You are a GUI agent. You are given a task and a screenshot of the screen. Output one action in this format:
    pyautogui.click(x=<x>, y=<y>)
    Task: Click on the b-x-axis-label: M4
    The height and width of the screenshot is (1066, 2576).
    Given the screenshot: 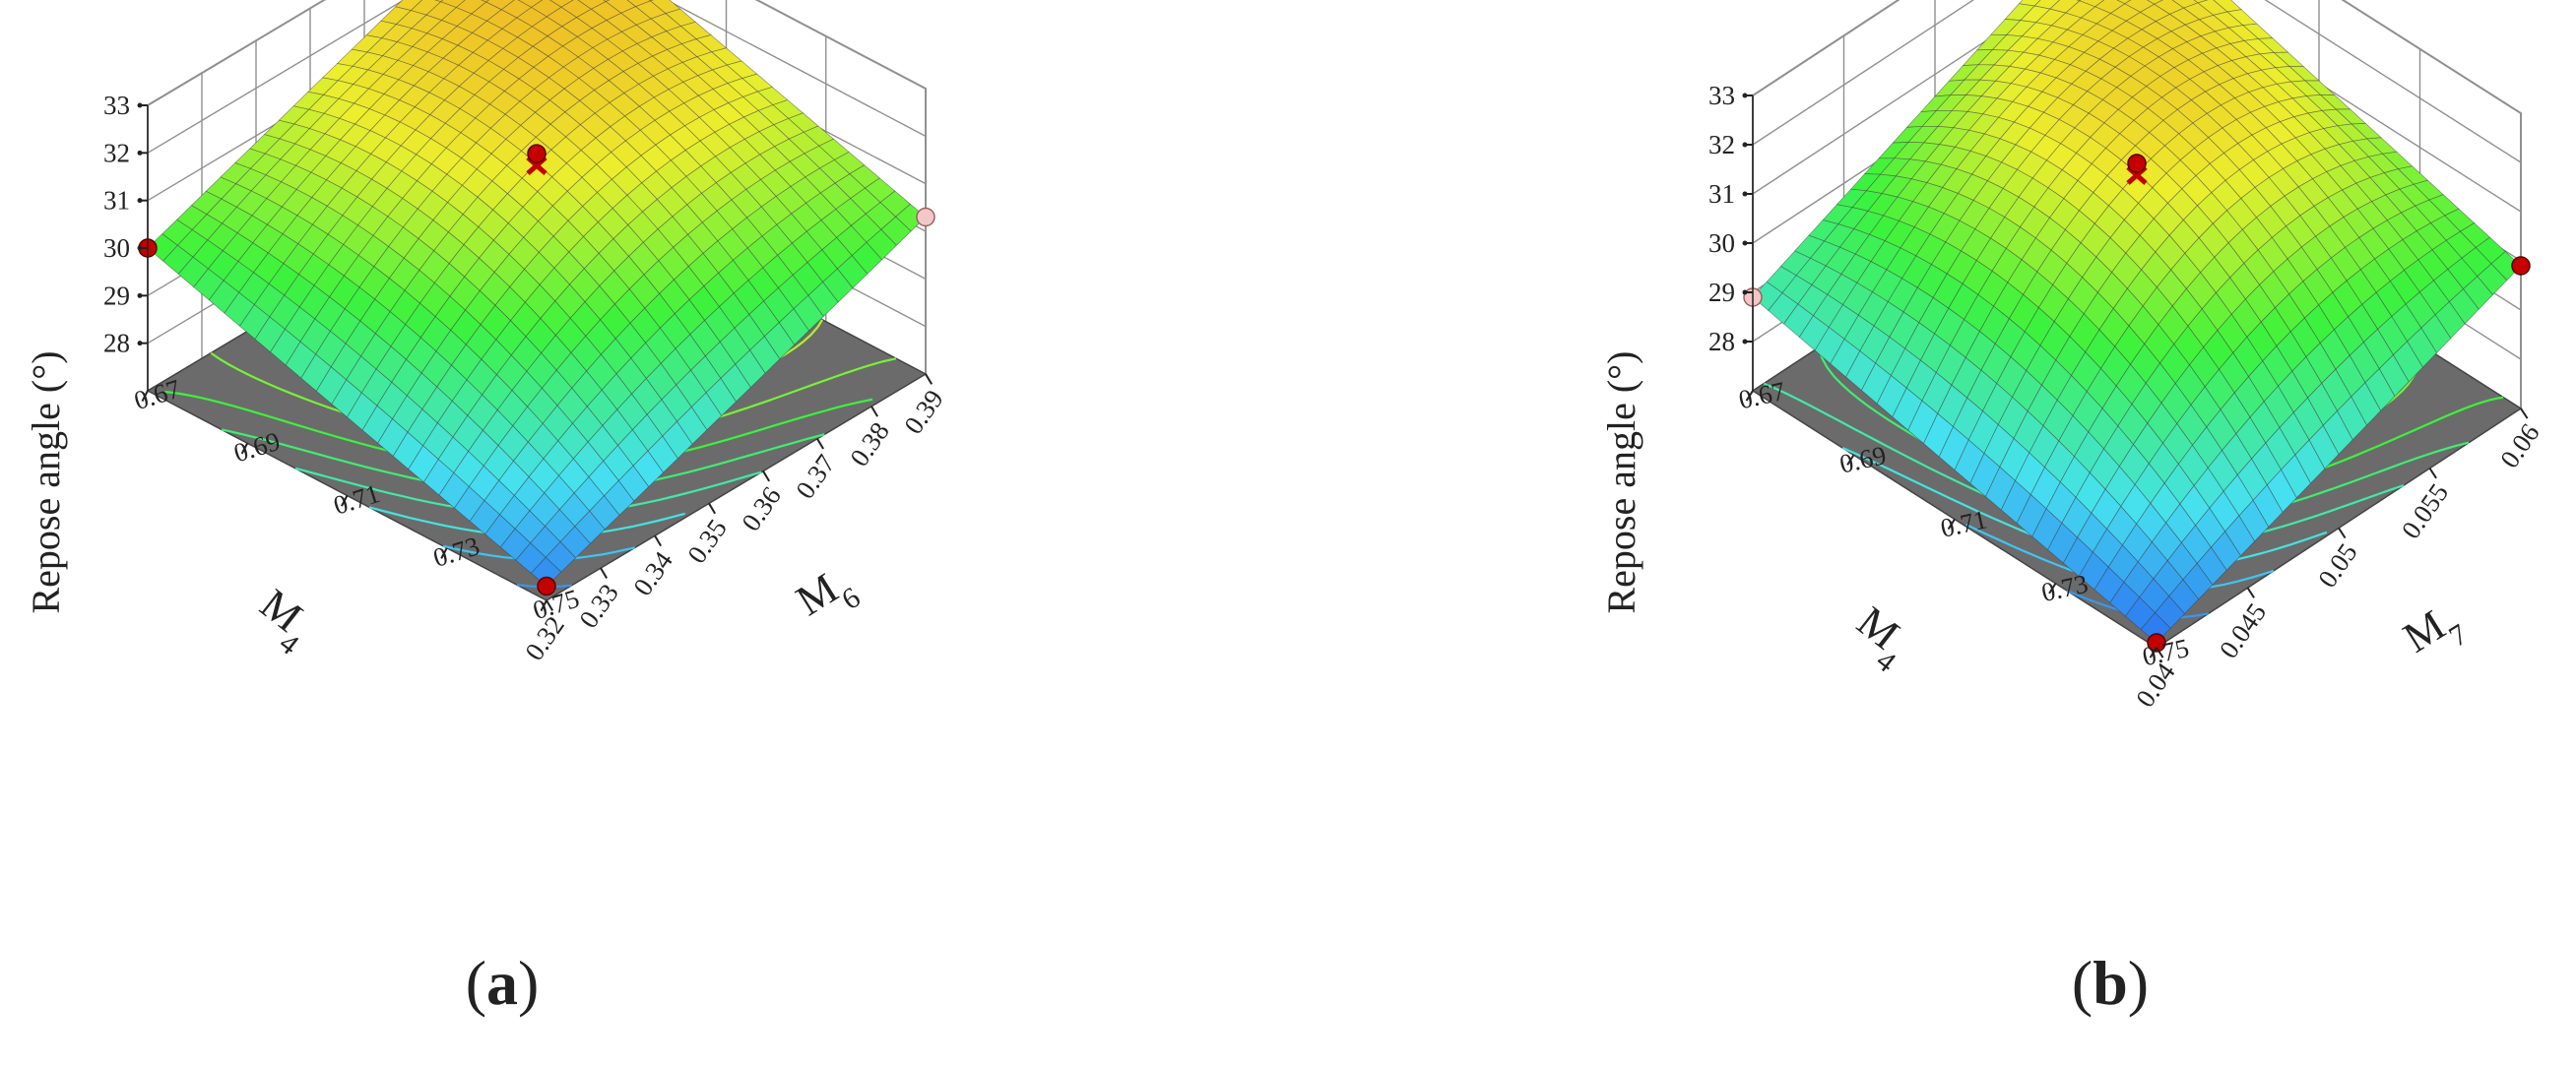 What is the action you would take?
    pyautogui.click(x=1880, y=638)
    